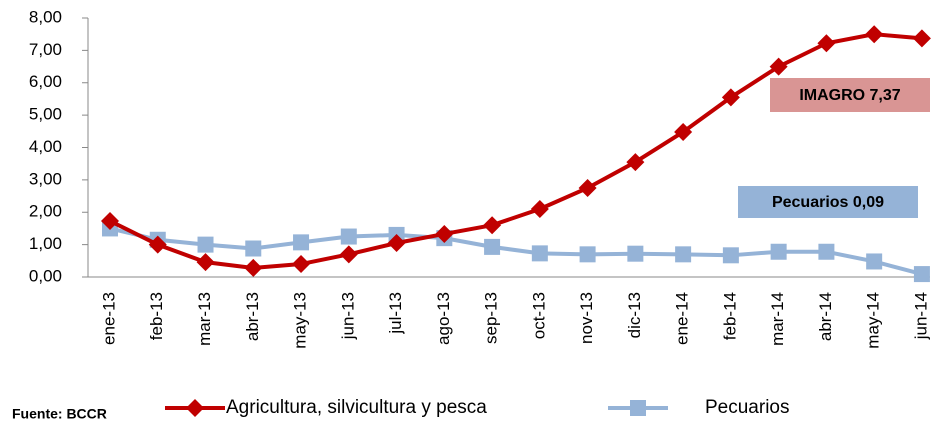  I want to click on x-tick-label: feb-14, so click(729, 316).